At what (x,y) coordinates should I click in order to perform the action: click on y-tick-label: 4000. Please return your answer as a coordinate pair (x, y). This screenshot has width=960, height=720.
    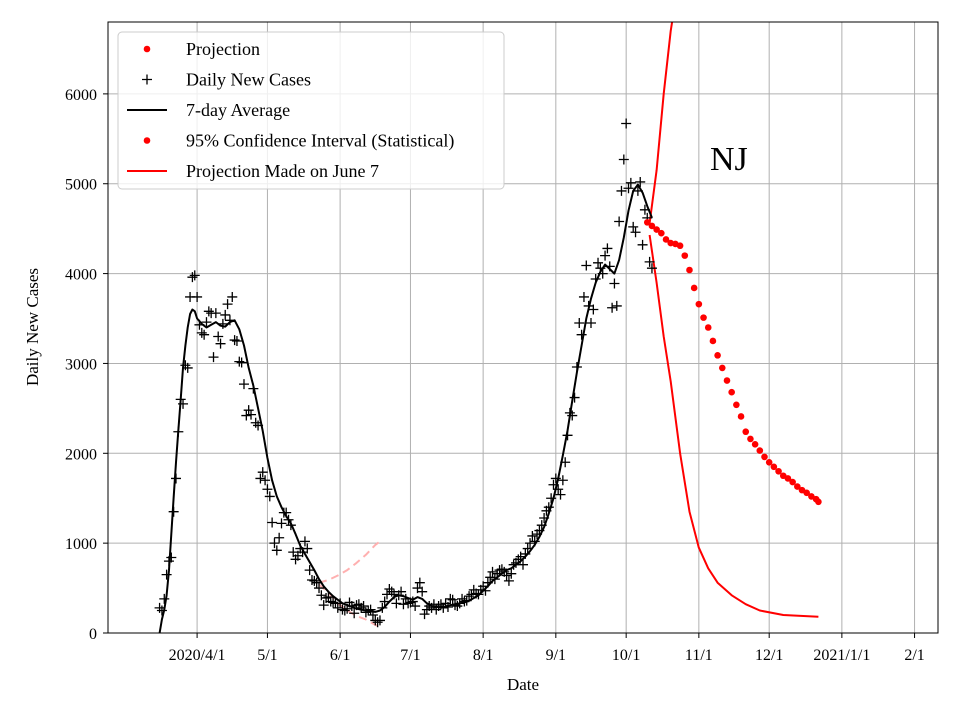
    Looking at the image, I should click on (81, 275).